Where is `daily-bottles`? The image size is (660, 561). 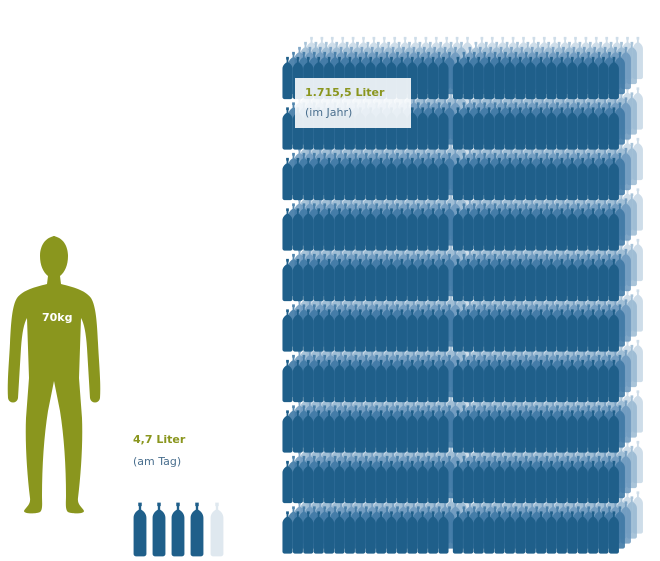
daily-bottles is located at coordinates (178, 529).